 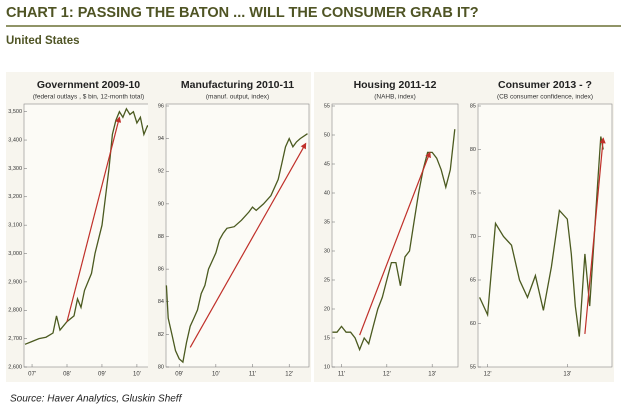 What do you see at coordinates (161, 302) in the screenshot?
I see `y-tick-label: 84` at bounding box center [161, 302].